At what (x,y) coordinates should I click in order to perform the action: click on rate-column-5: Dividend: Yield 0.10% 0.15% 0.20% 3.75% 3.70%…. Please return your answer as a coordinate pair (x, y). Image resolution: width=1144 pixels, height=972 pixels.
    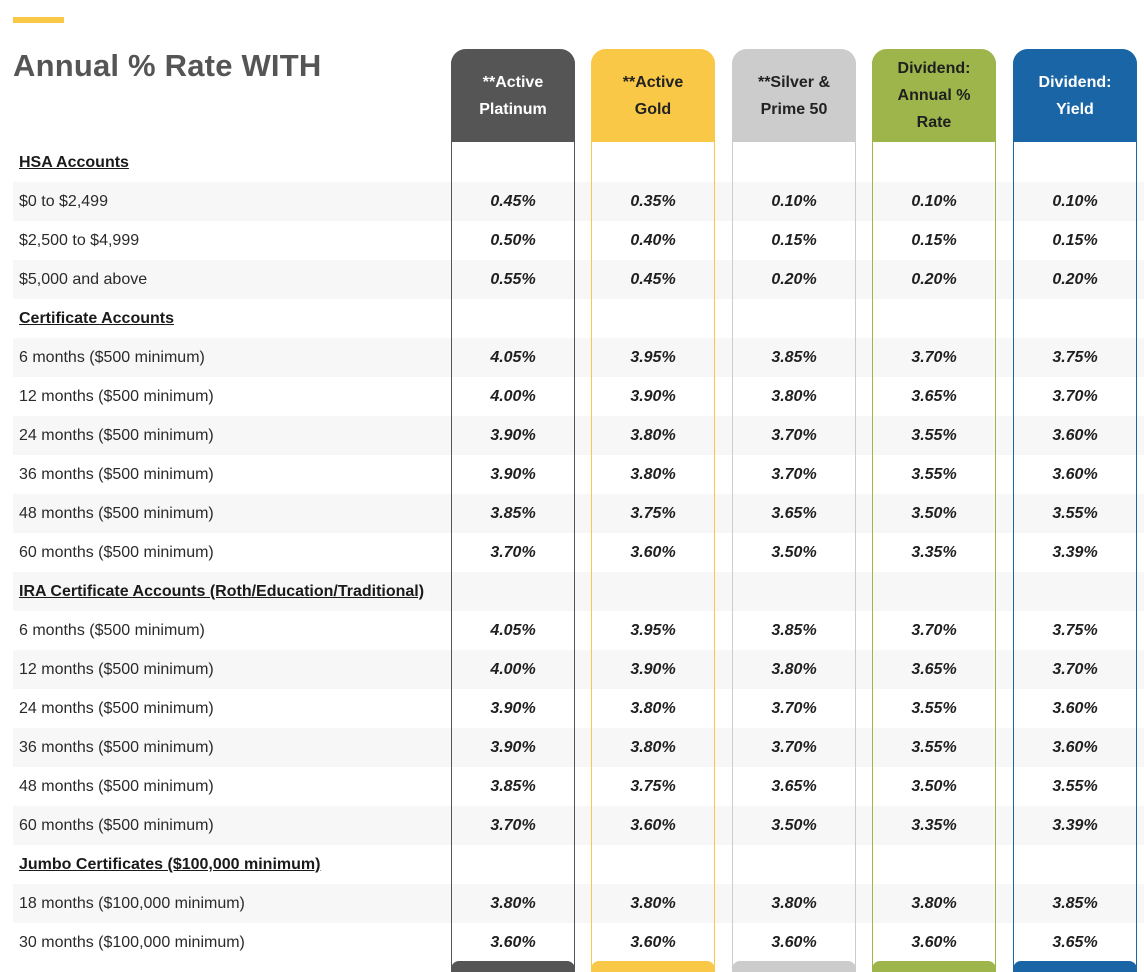
    Looking at the image, I should click on (1075, 510).